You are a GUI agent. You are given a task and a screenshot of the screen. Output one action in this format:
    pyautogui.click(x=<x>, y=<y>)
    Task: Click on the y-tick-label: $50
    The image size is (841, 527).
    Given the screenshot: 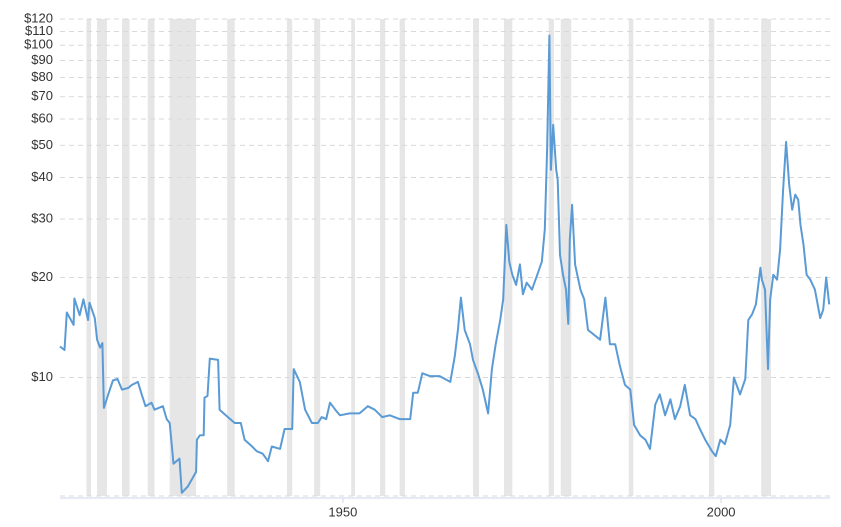 What is the action you would take?
    pyautogui.click(x=42, y=144)
    